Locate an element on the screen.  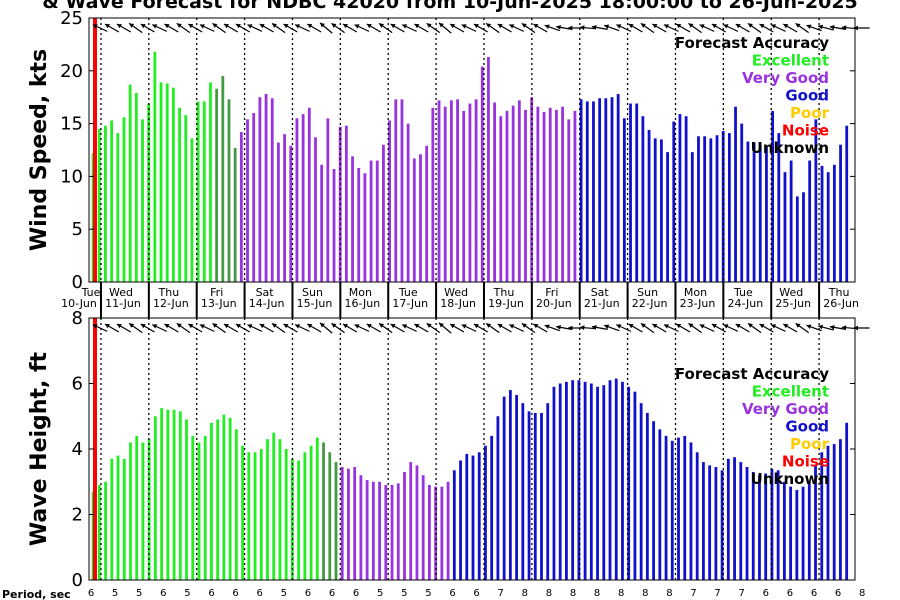
y-tick-label: 2 is located at coordinates (77, 515).